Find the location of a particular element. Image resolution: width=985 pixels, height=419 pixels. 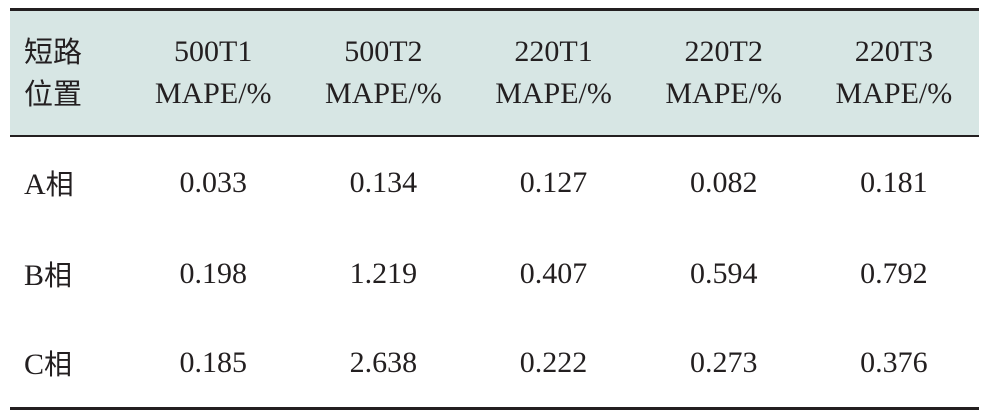

row-label-a: A相 is located at coordinates (69, 182).